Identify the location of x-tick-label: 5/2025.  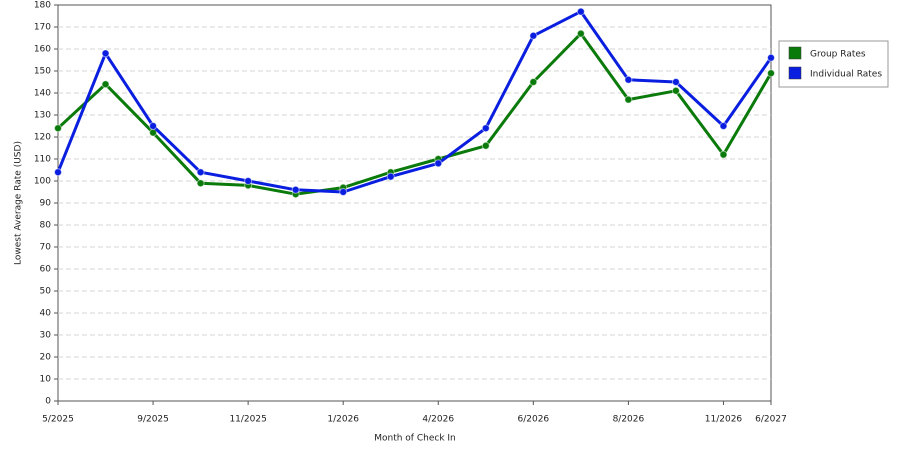
(58, 420).